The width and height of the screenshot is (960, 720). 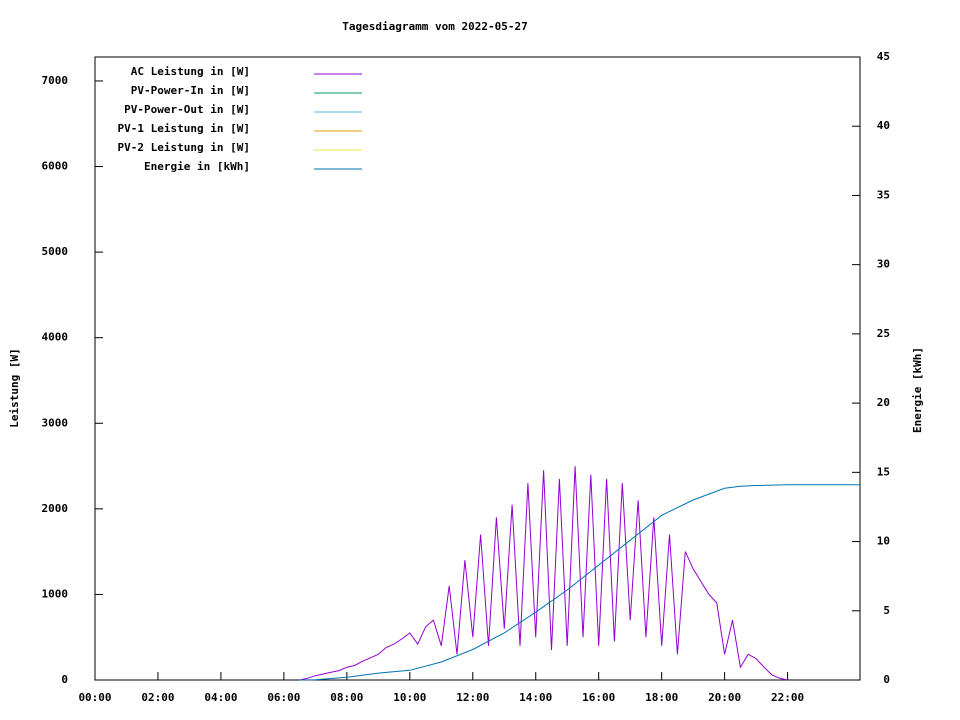 I want to click on y-tick-label: 5000, so click(x=55, y=251).